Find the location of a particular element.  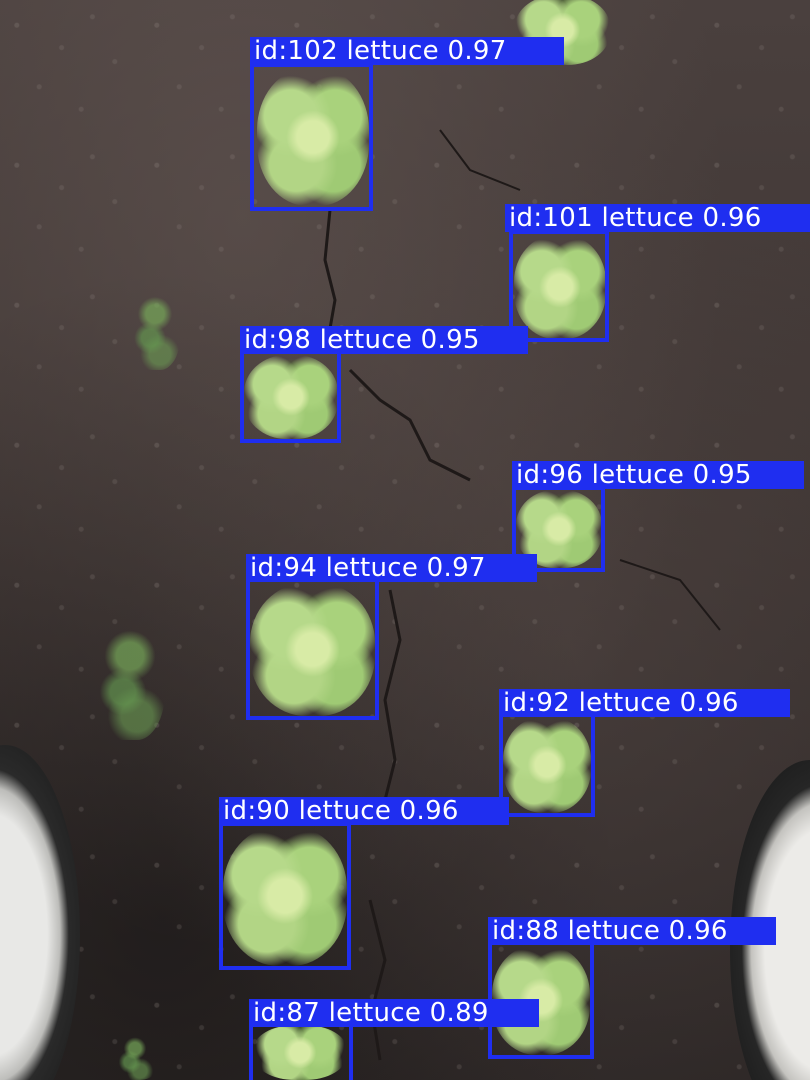

detection-label-101: id:101 lettuce 0.96 is located at coordinates (657, 218).